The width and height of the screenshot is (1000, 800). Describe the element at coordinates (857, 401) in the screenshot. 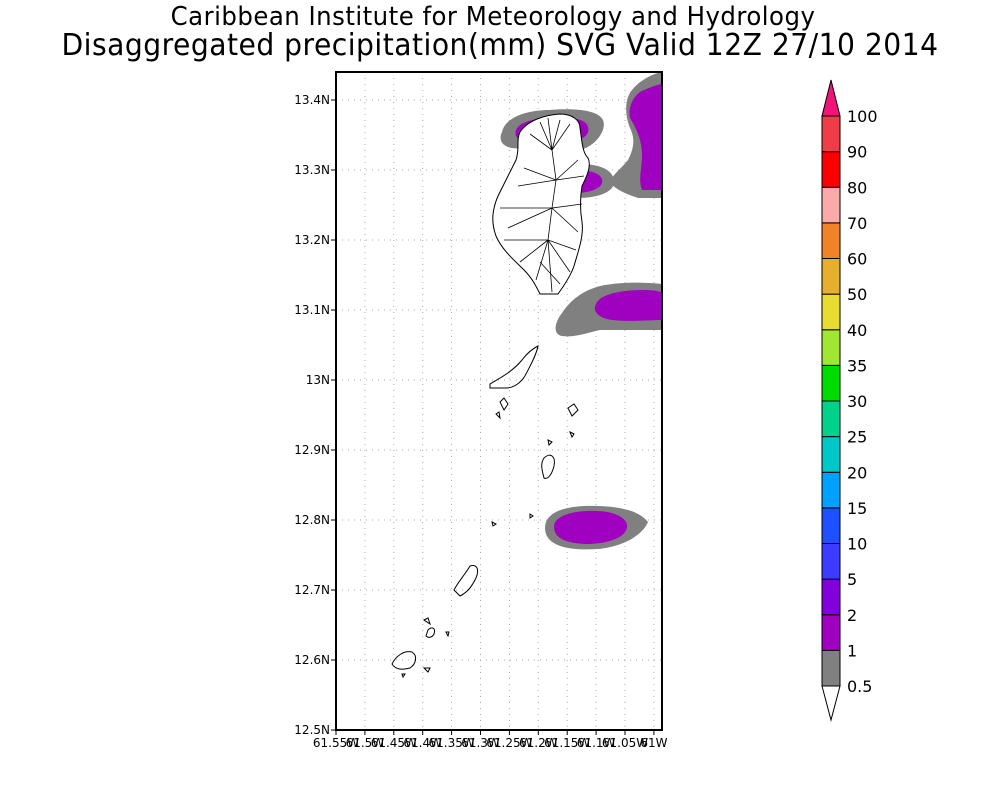

I see `colorbar-level-label: 30` at that location.